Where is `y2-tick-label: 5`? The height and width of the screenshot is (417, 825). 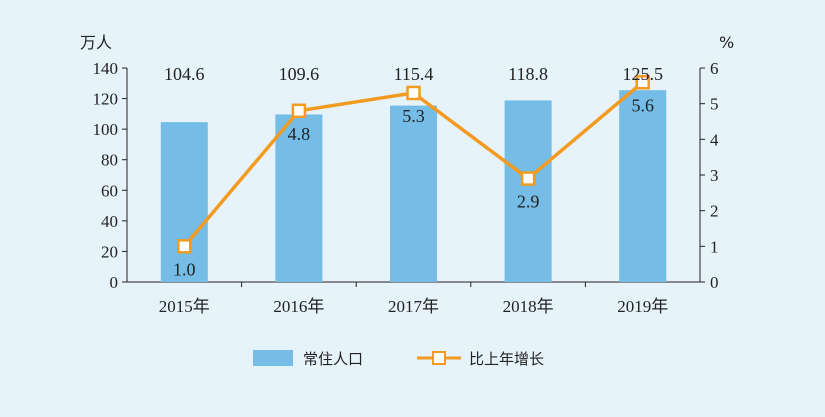
y2-tick-label: 5 is located at coordinates (714, 104).